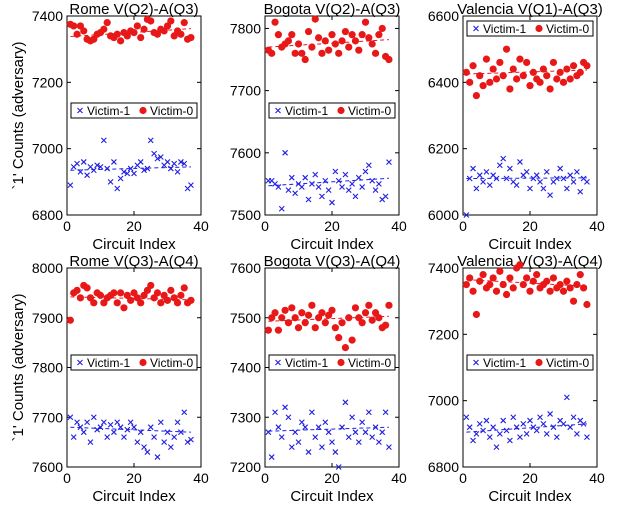  I want to click on x-axis-label: Circuit Index, so click(530, 244).